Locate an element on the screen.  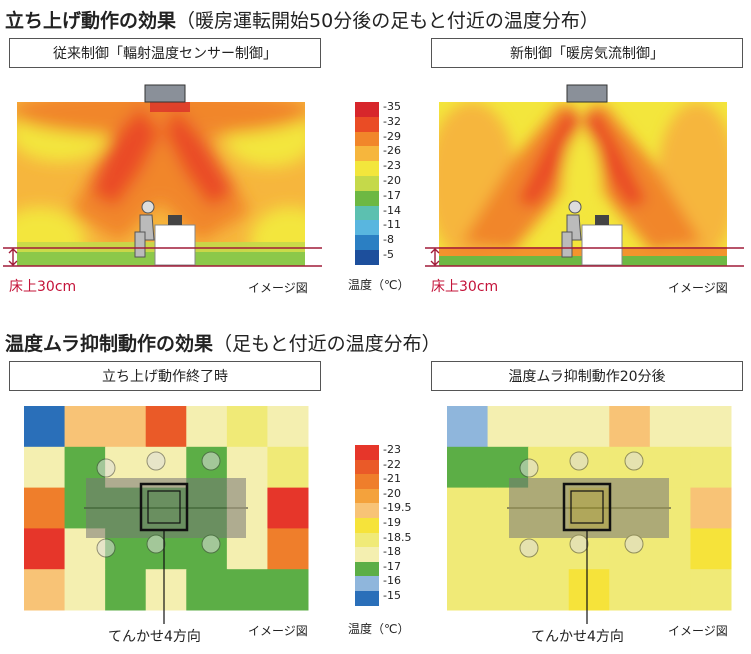
section2-left-label: 立ち上げ動作終了時 is located at coordinates (165, 376).